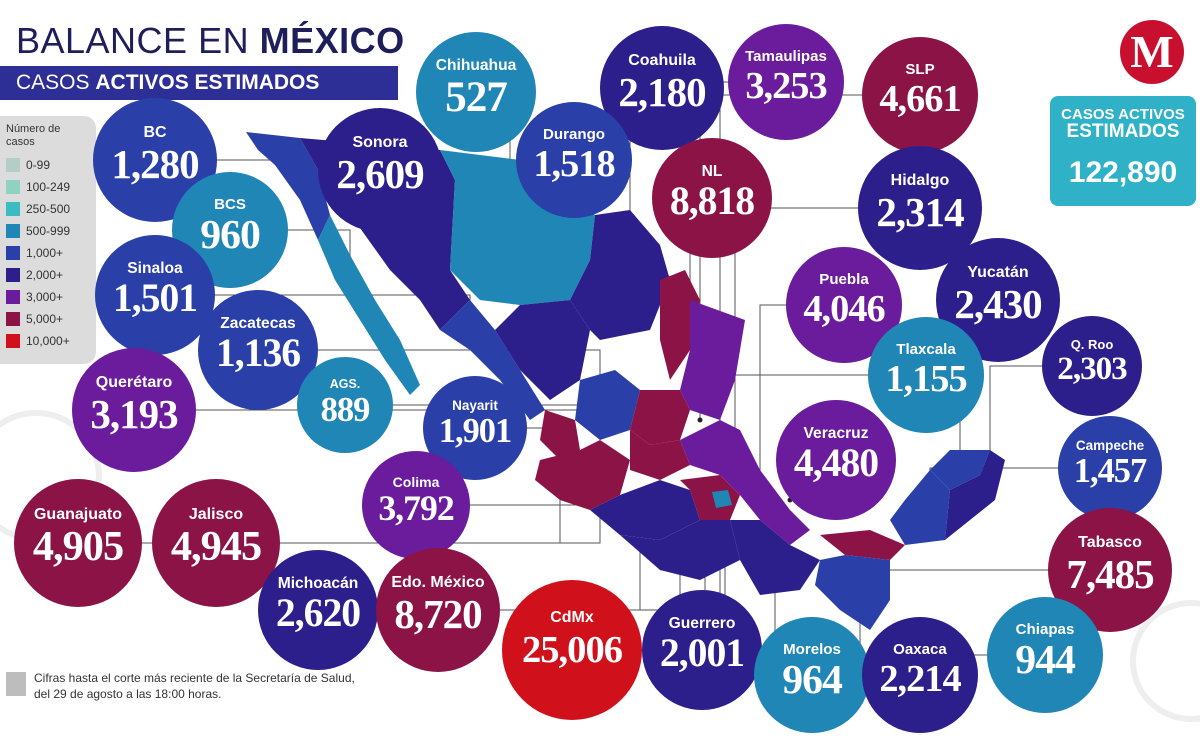 The image size is (1200, 747). I want to click on region-slp, so click(660, 417).